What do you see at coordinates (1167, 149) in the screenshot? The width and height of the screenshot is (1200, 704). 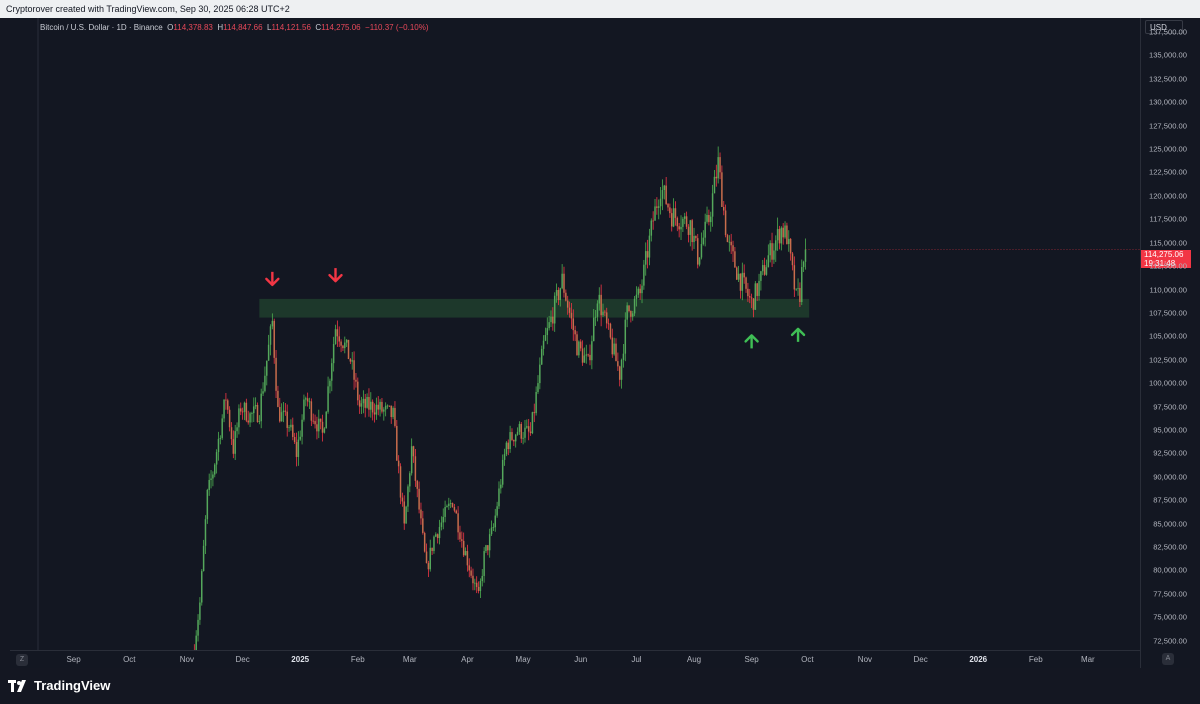 I see `price-tick-label: 125,000.00` at bounding box center [1167, 149].